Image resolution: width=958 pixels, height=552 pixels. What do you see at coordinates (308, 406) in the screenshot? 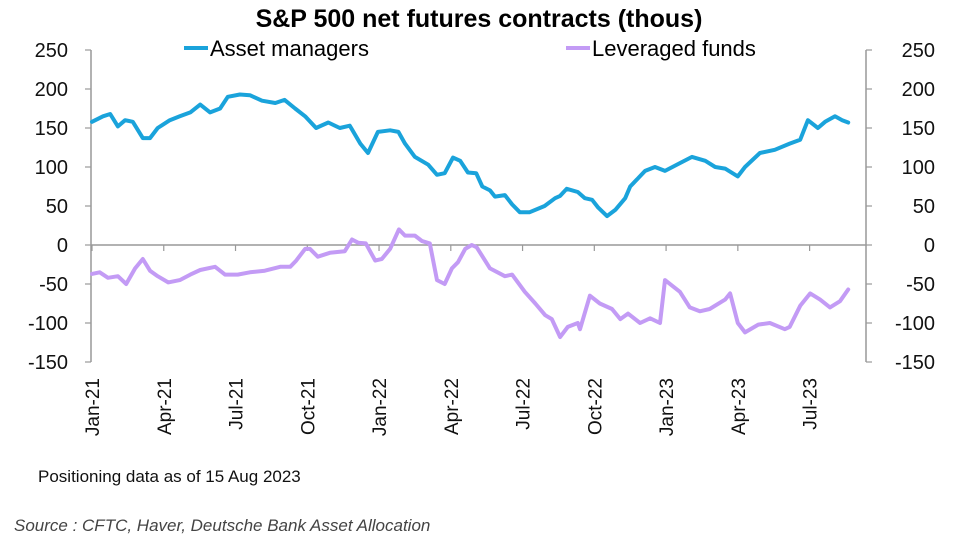
I see `x-tick-label: Oct-21` at bounding box center [308, 406].